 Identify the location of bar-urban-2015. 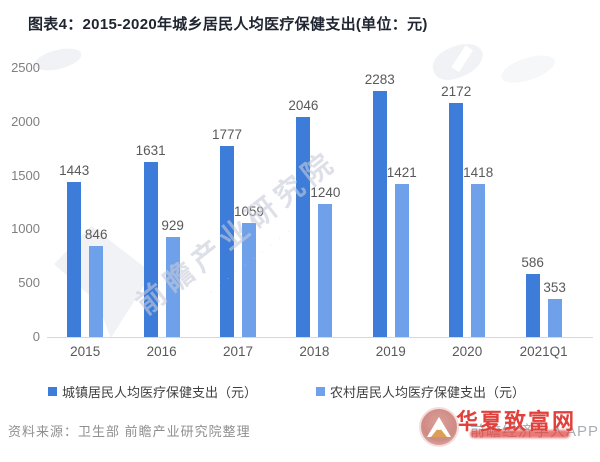
(74, 259).